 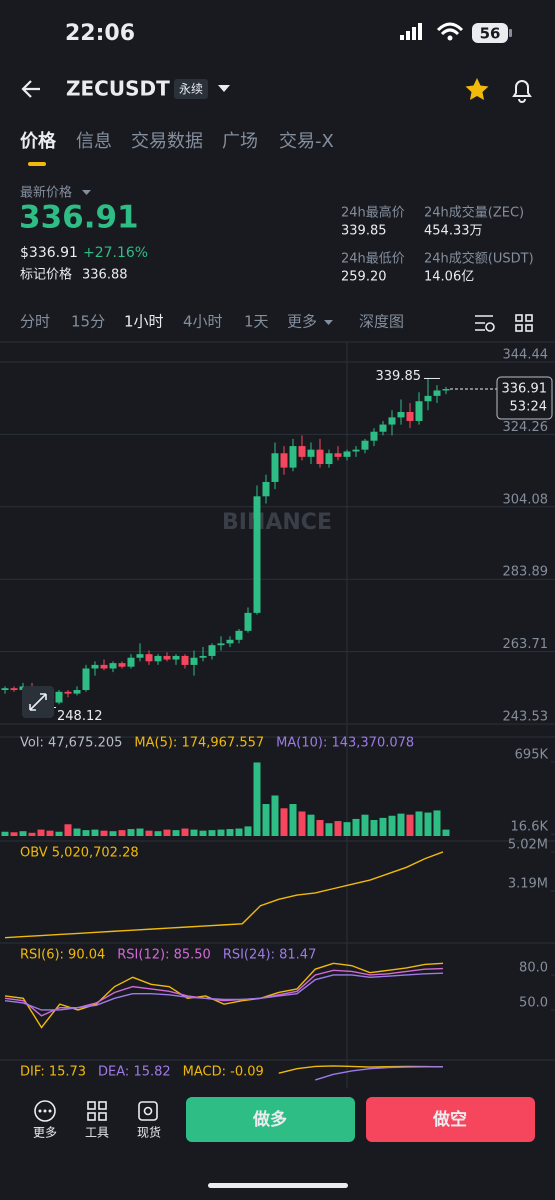 What do you see at coordinates (526, 355) in the screenshot?
I see `y-tick-label: 344.44` at bounding box center [526, 355].